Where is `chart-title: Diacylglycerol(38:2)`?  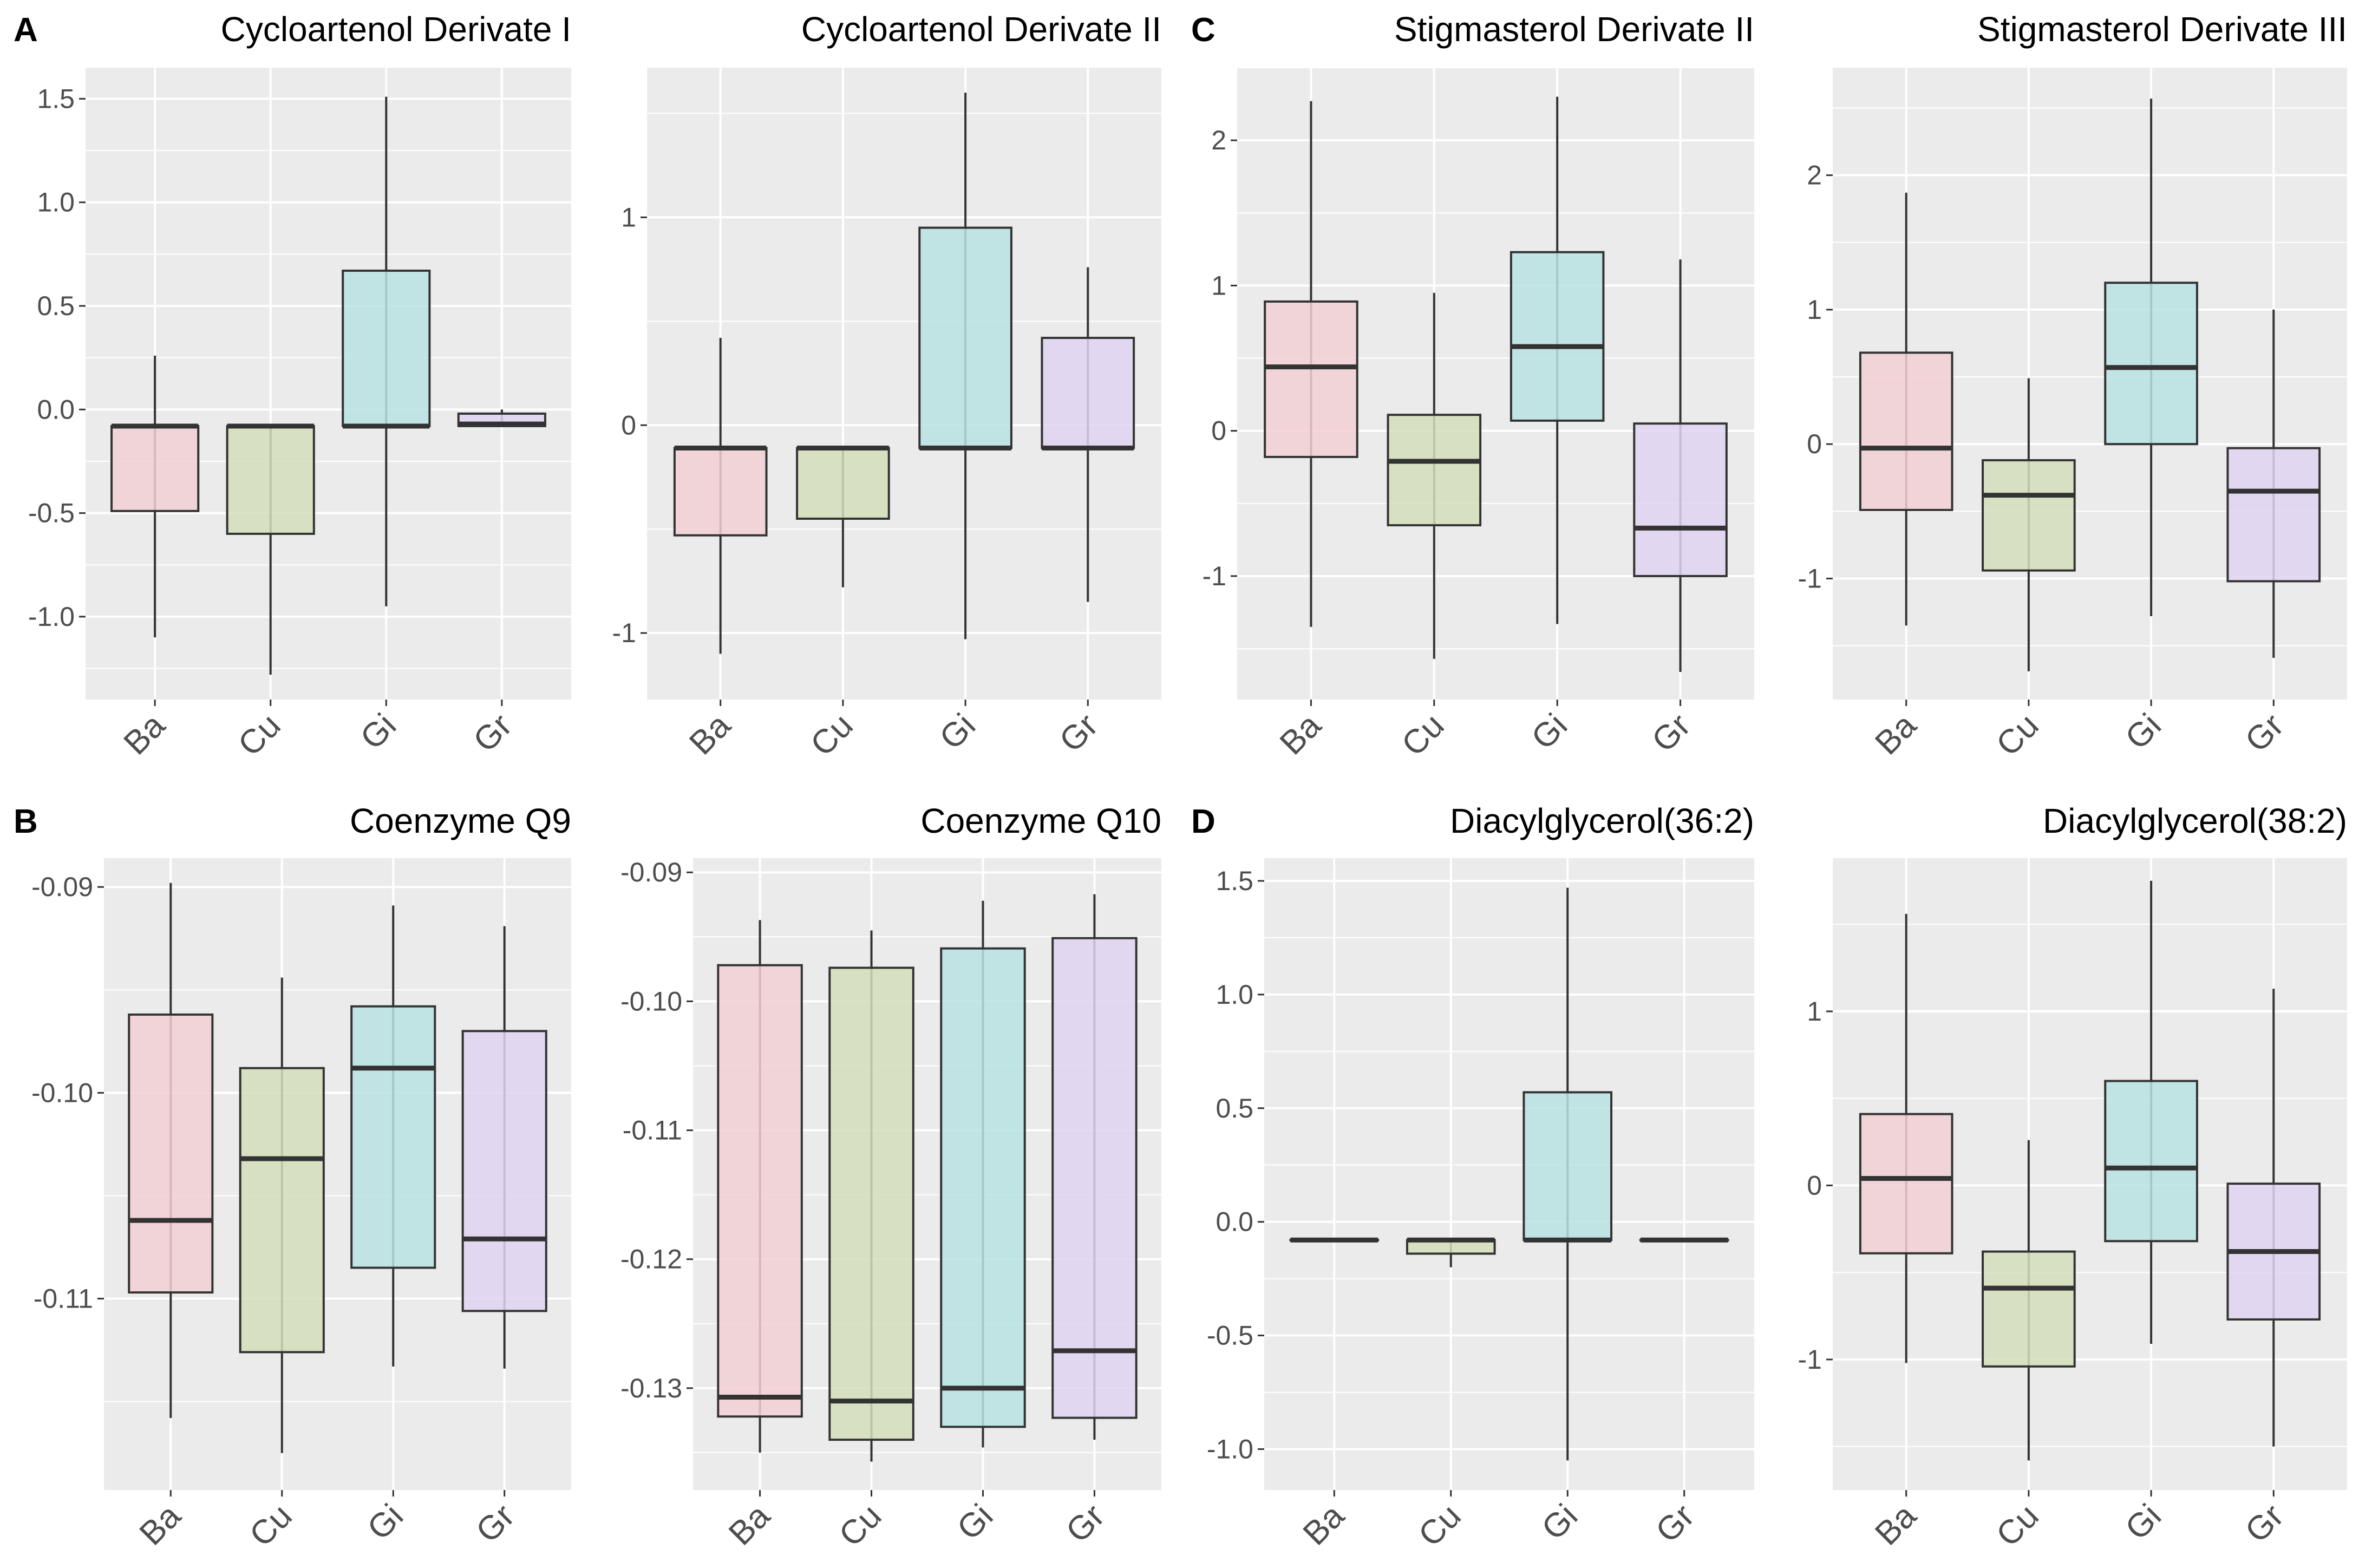 chart-title: Diacylglycerol(38:2) is located at coordinates (2195, 820).